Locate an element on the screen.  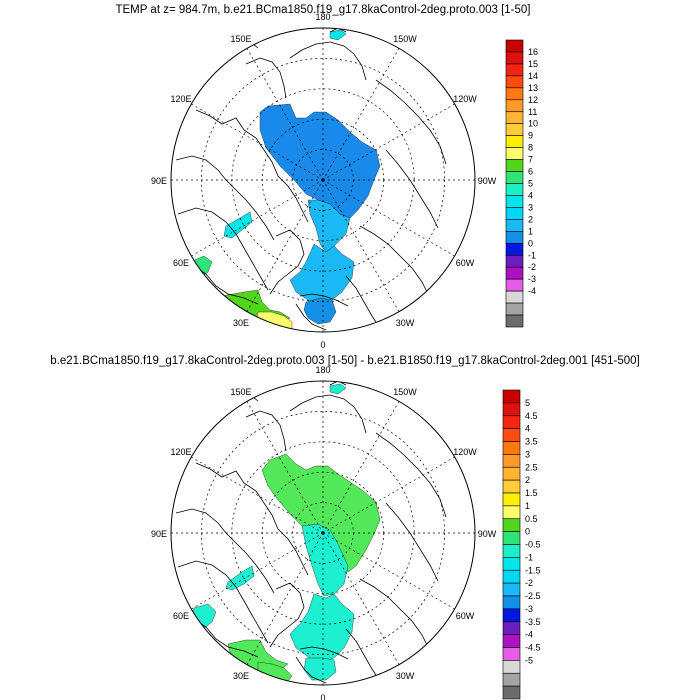
region-labrador-patch is located at coordinates (199, 269).